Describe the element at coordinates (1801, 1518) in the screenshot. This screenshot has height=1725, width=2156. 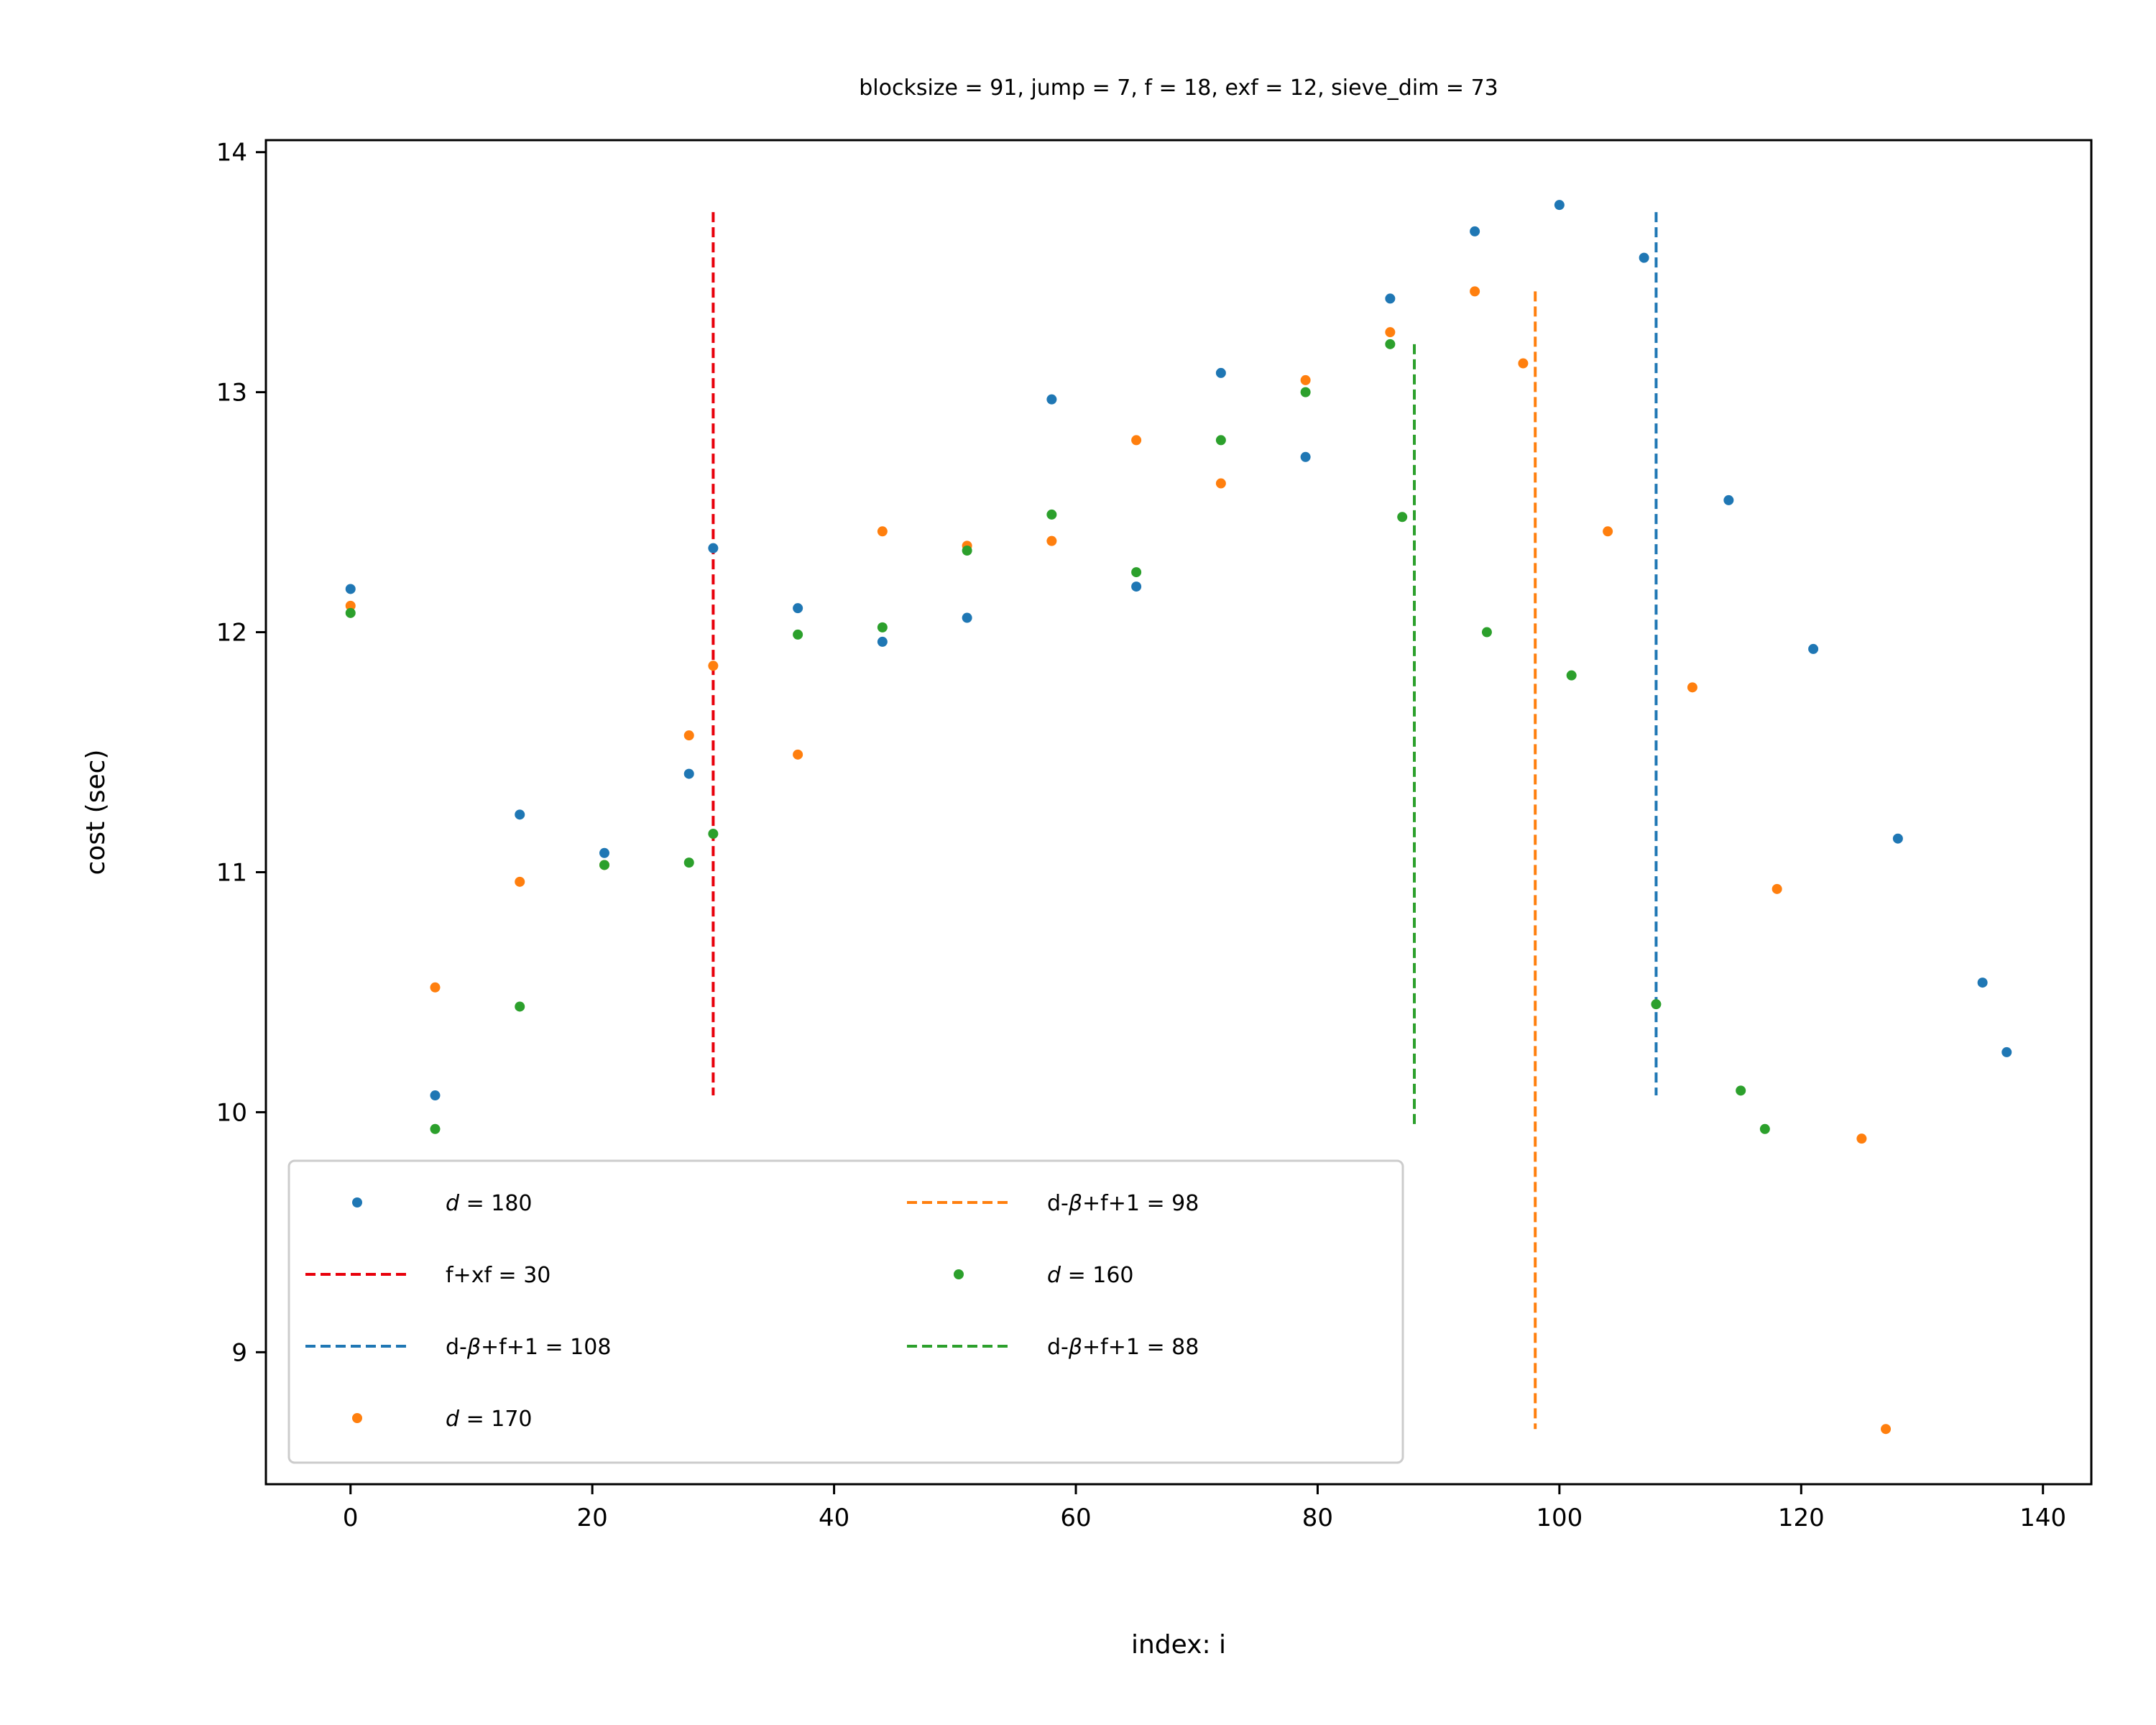
I see `x-tick-label: 120` at that location.